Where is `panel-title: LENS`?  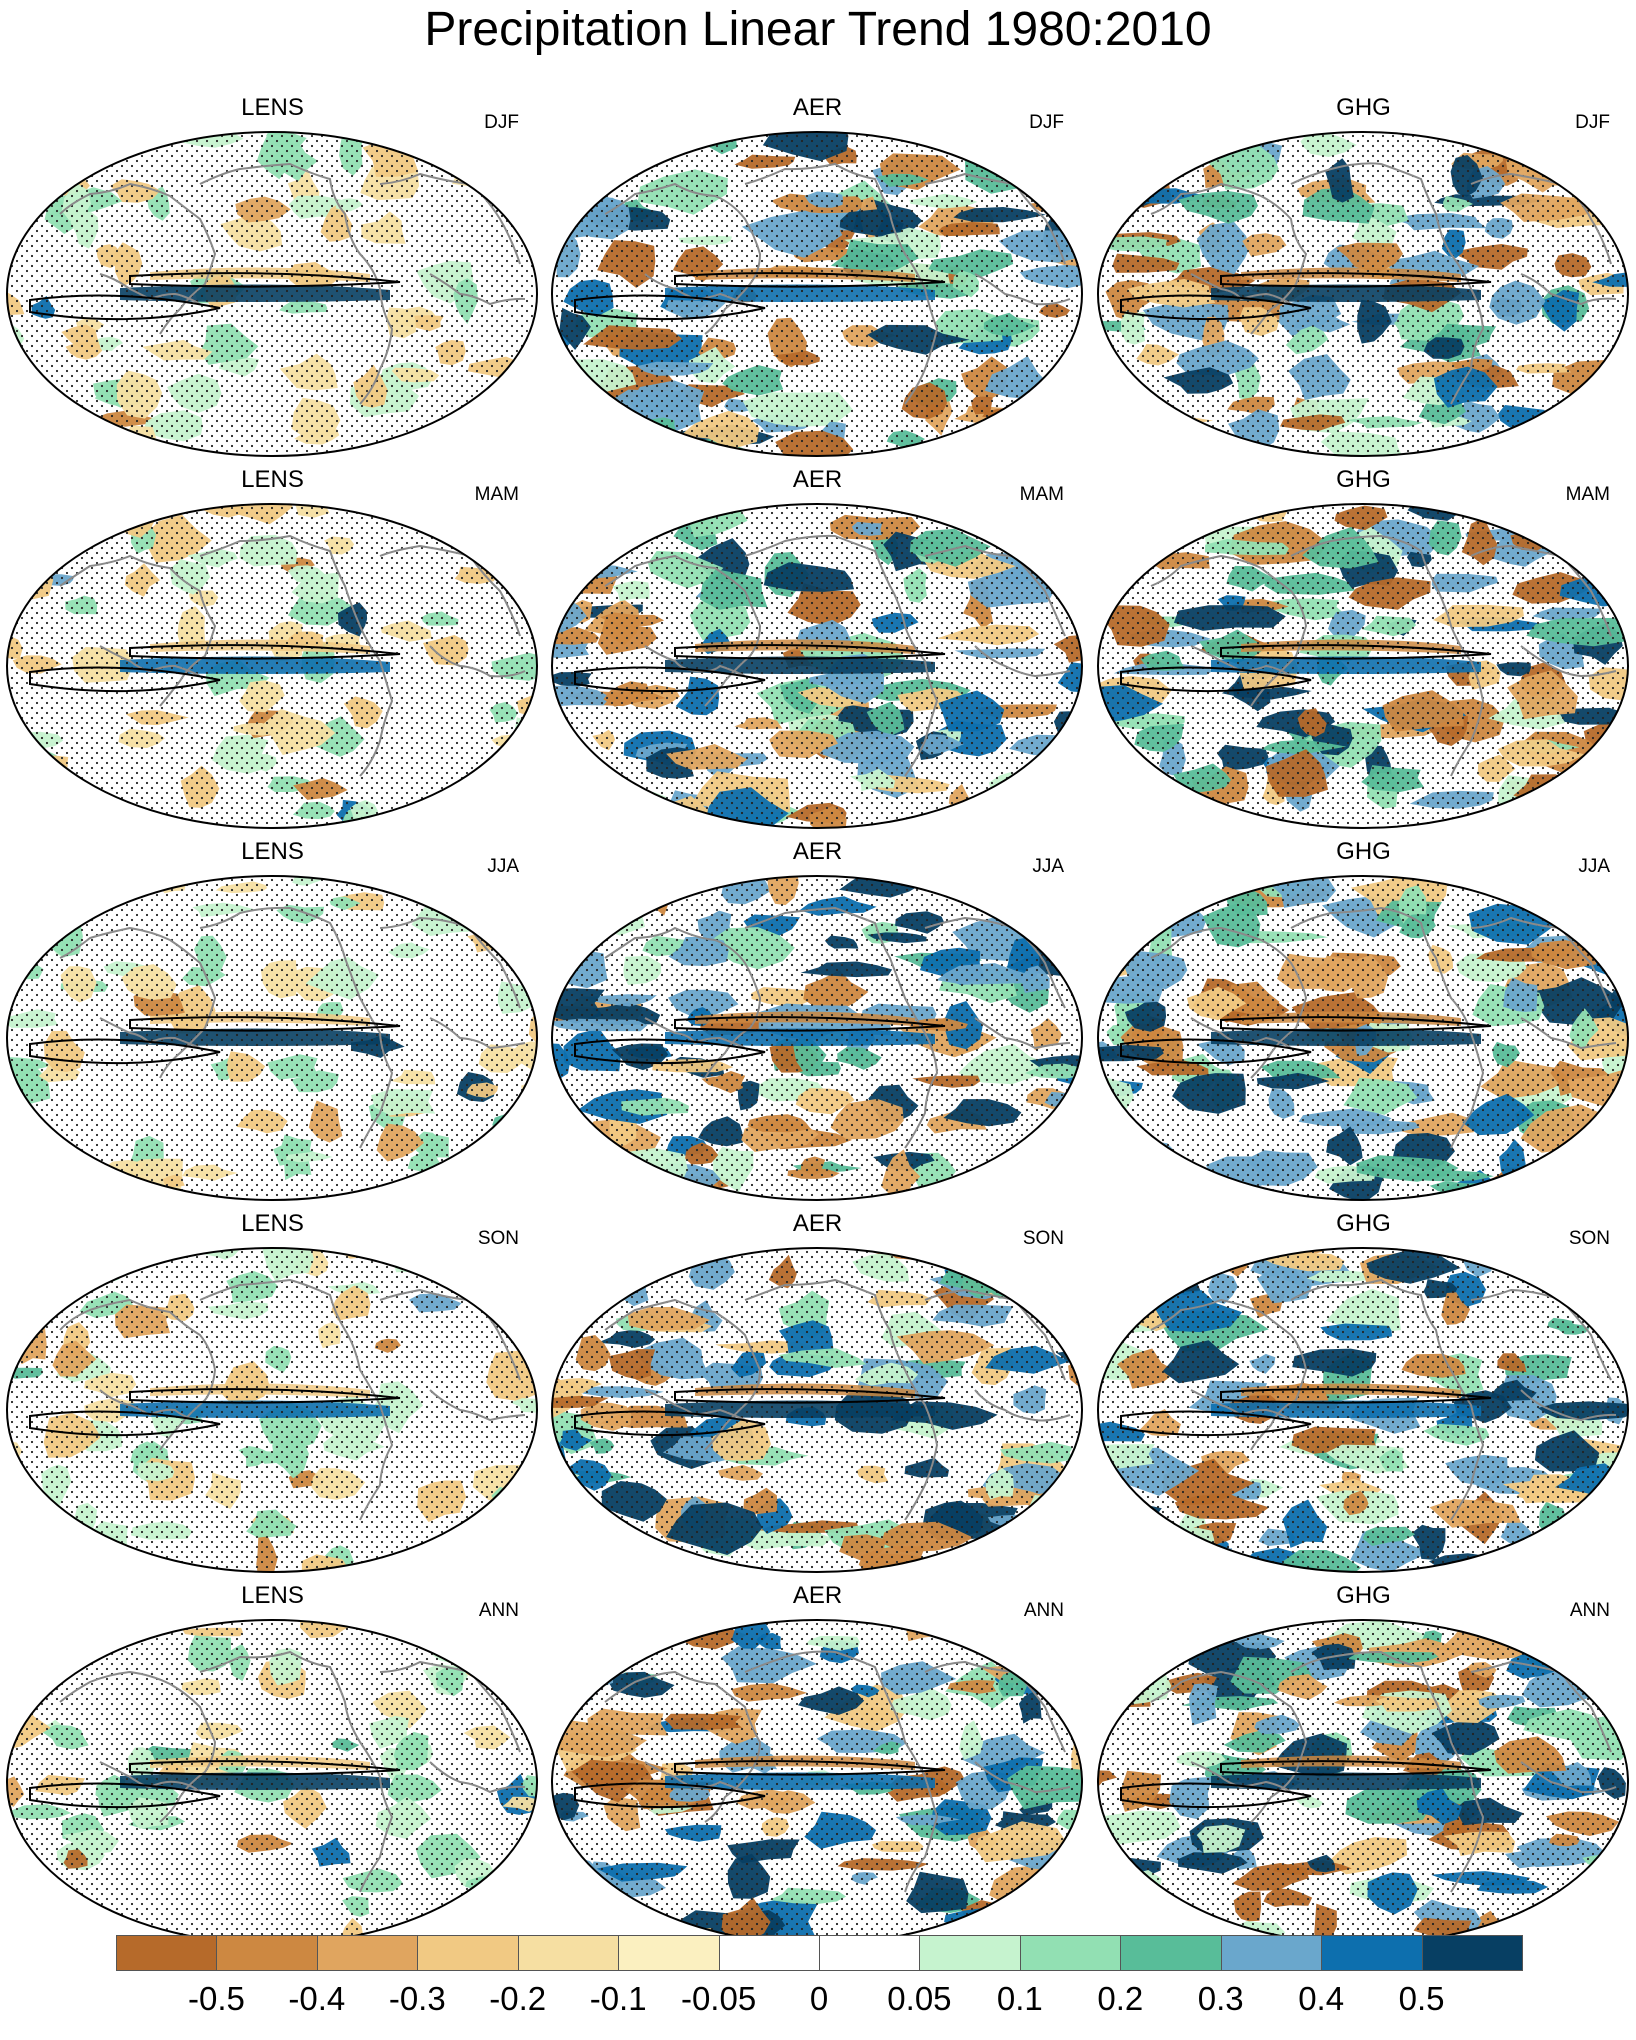 panel-title: LENS is located at coordinates (272, 851).